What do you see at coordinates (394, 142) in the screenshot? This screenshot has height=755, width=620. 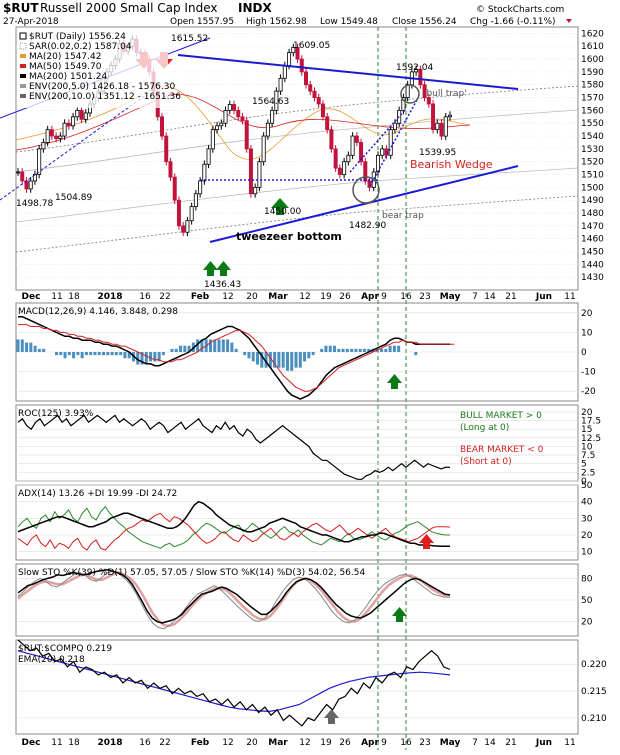 I see `rising-dotted-line` at bounding box center [394, 142].